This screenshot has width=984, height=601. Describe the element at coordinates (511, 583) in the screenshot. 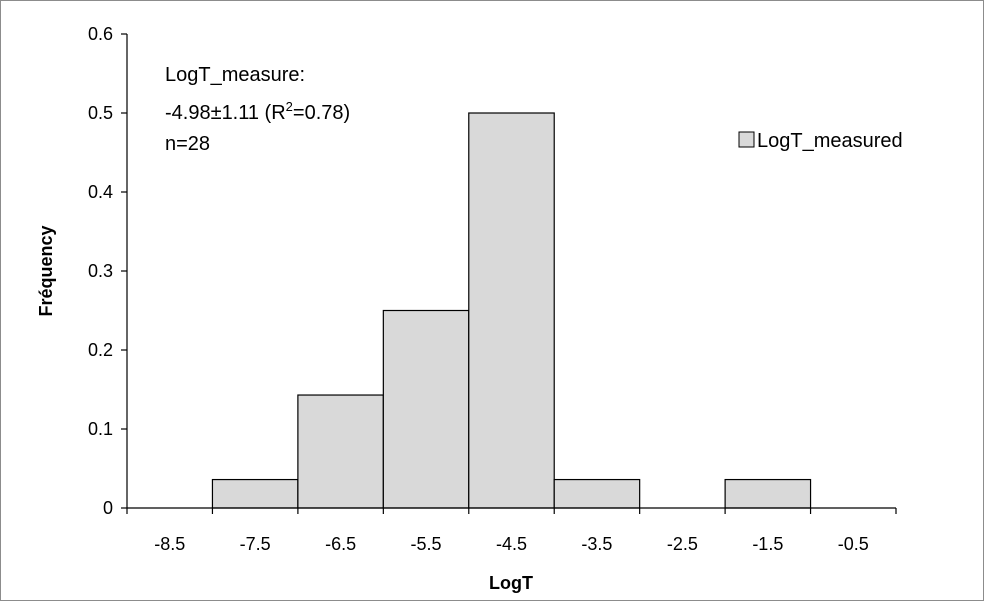

I see `x-axis-title: LogT` at that location.